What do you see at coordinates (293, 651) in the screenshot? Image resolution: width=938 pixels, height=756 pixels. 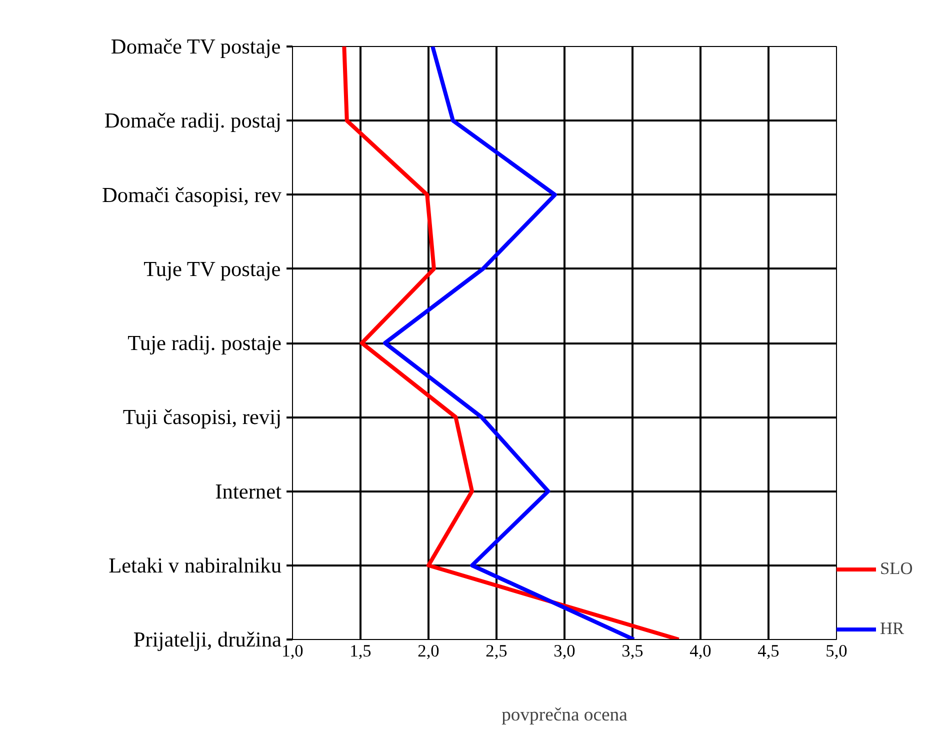 I see `x-tick-label: 1,0` at bounding box center [293, 651].